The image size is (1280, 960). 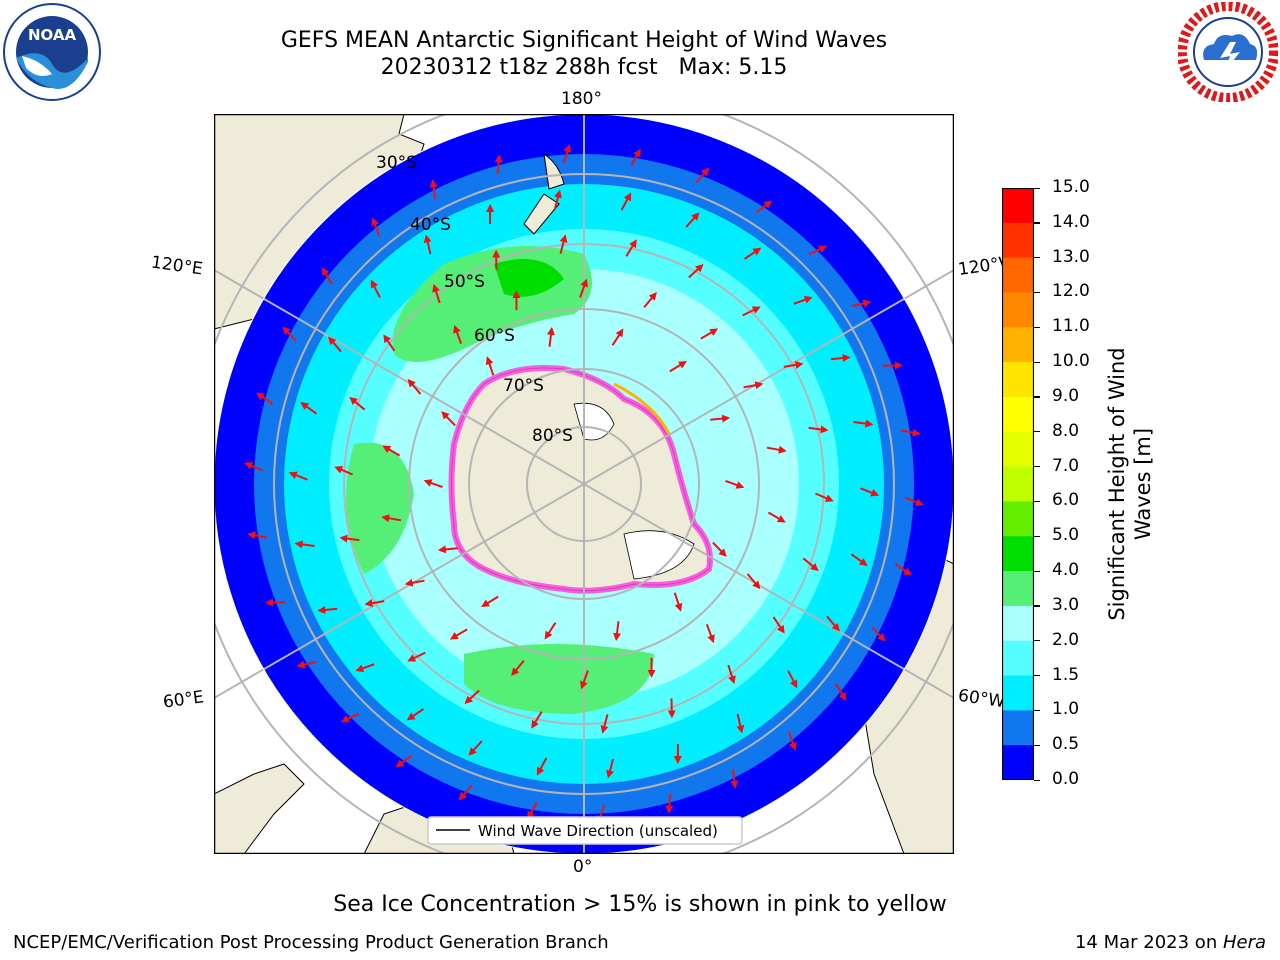 What do you see at coordinates (580, 479) in the screenshot?
I see `sea-ice-edge` at bounding box center [580, 479].